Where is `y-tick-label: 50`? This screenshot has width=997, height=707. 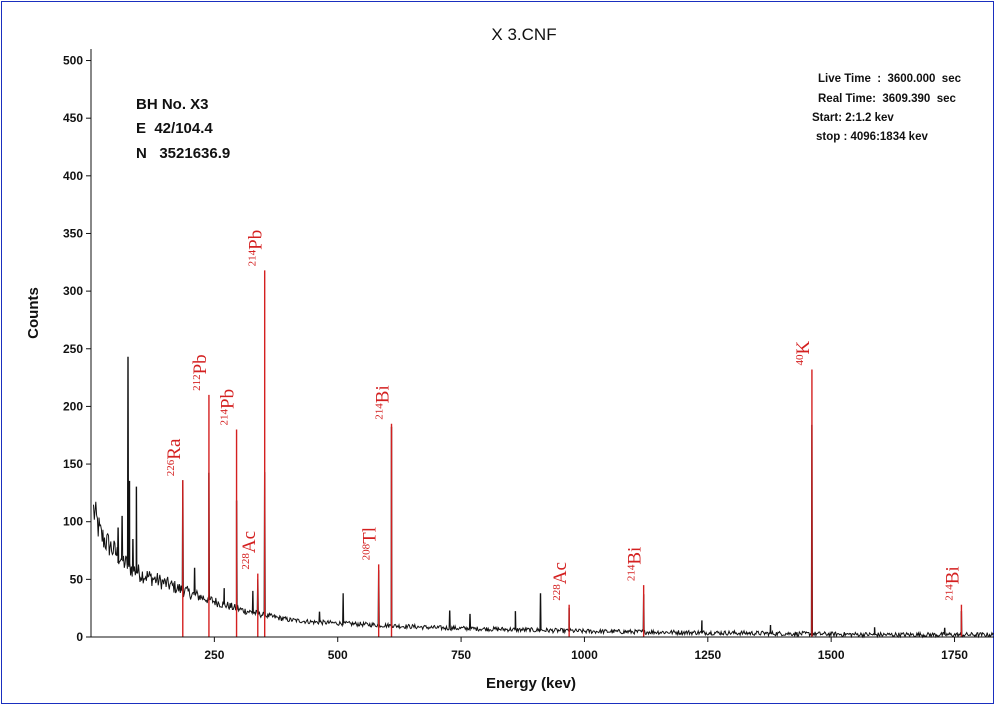 y-tick-label: 50 is located at coordinates (77, 579).